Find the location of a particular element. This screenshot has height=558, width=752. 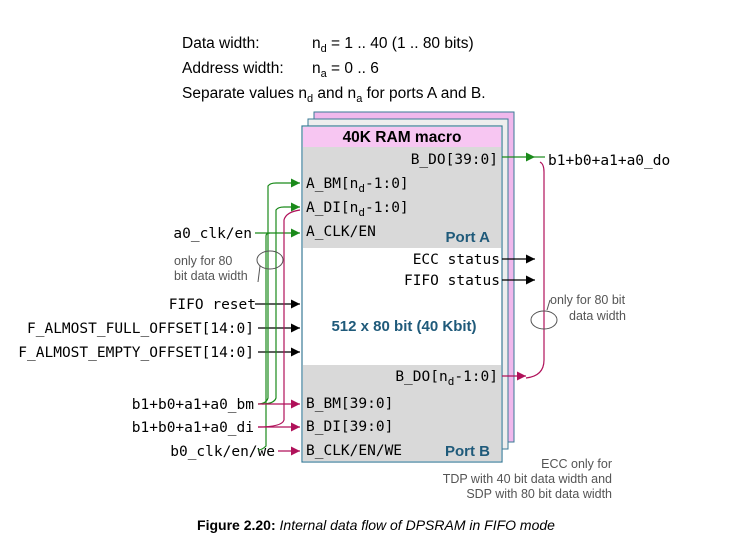

note-left-line1: only for 80 is located at coordinates (203, 261).